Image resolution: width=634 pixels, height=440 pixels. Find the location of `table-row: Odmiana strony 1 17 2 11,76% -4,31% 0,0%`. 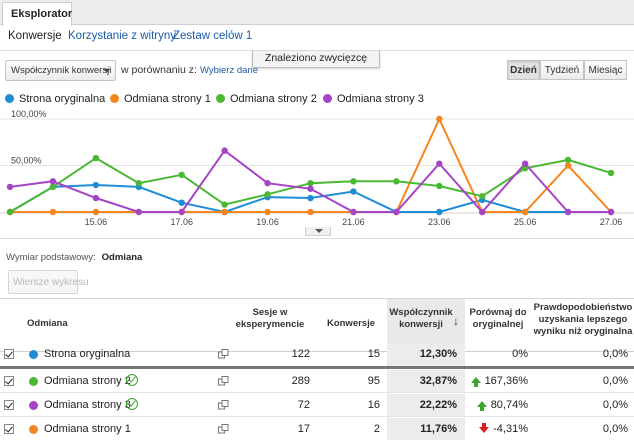

table-row: Odmiana strony 1 17 2 11,76% -4,31% 0,0% is located at coordinates (317, 429).